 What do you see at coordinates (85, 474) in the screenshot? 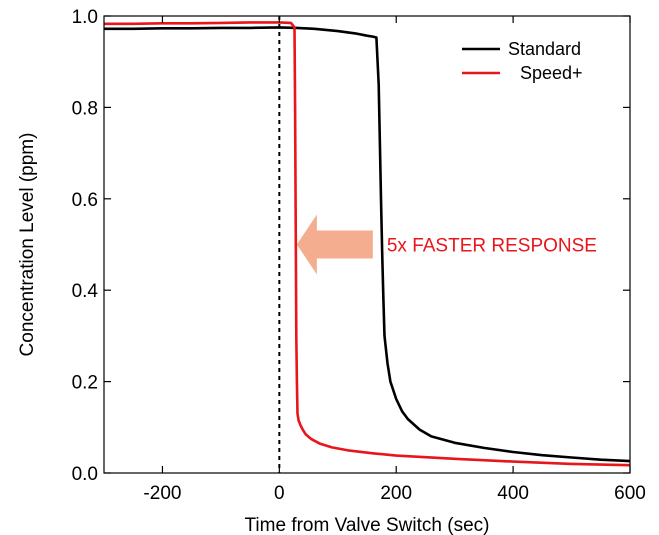
I see `y-tick-label: 0.0` at bounding box center [85, 474].